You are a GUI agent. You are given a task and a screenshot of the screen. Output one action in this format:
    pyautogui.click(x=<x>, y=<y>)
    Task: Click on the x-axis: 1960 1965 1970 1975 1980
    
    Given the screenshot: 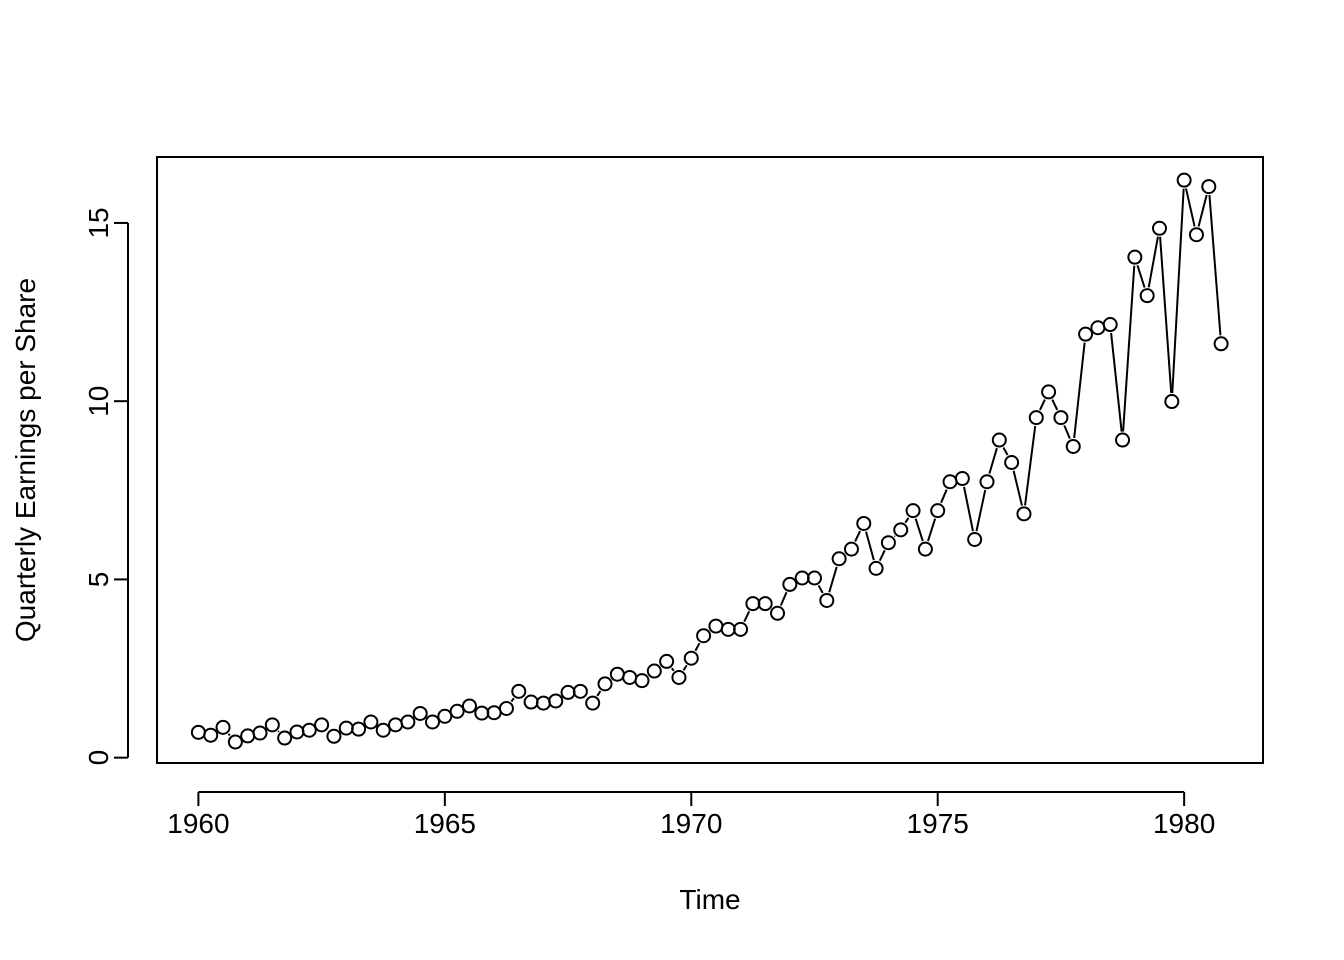 What is the action you would take?
    pyautogui.click(x=691, y=815)
    